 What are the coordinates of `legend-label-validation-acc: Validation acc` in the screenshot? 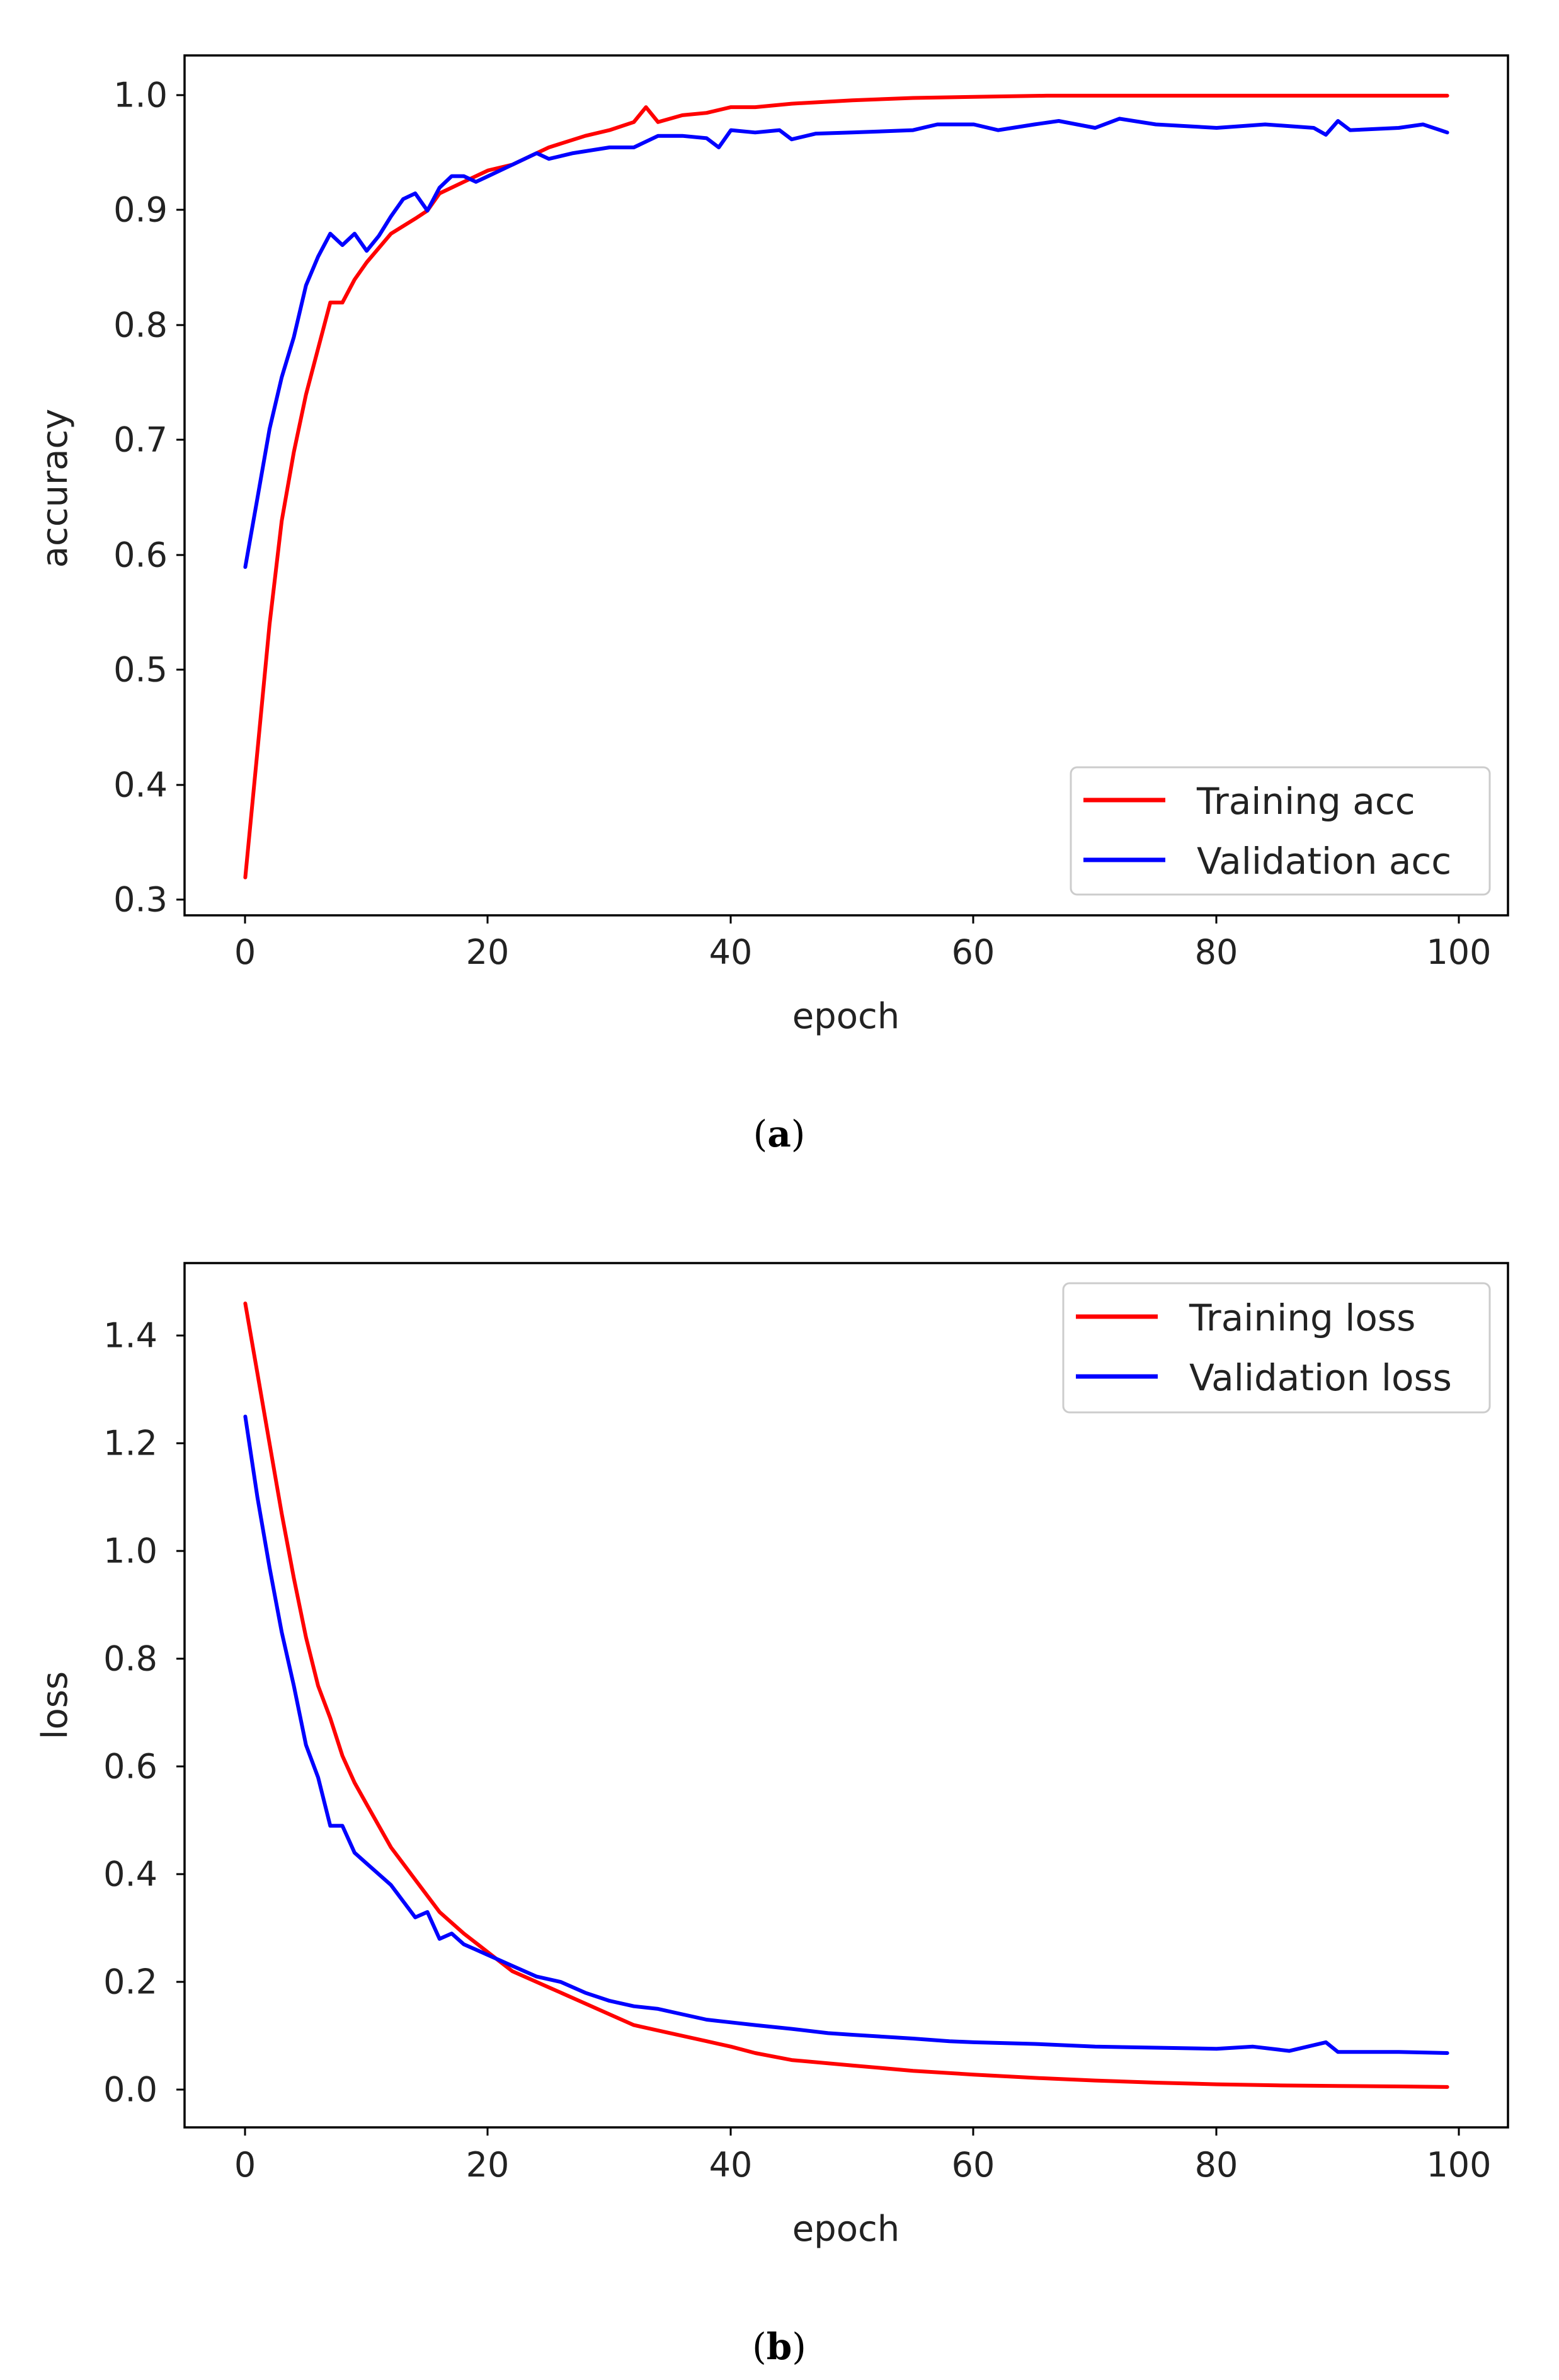 It's located at (1324, 861).